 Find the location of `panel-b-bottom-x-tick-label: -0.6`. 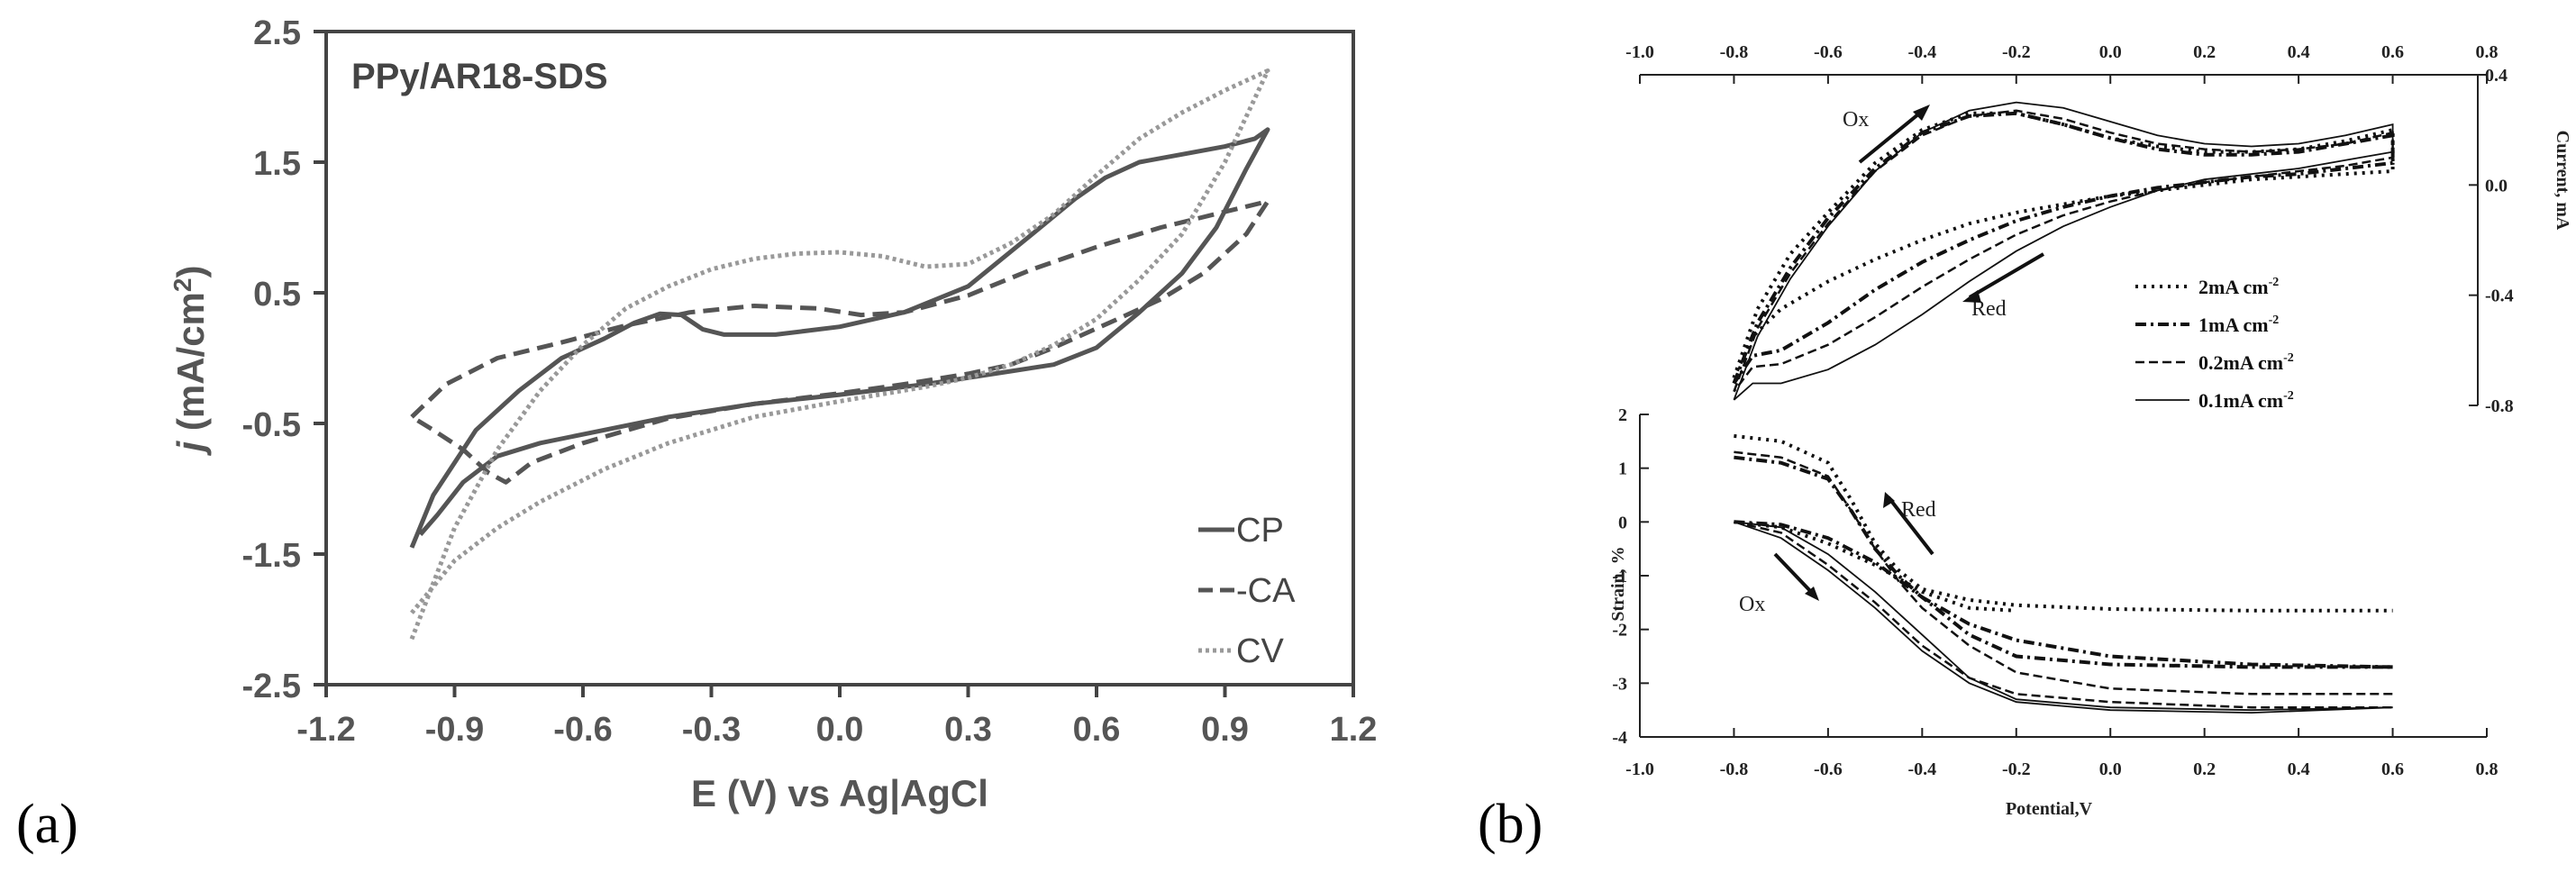

panel-b-bottom-x-tick-label: -0.6 is located at coordinates (1828, 769).